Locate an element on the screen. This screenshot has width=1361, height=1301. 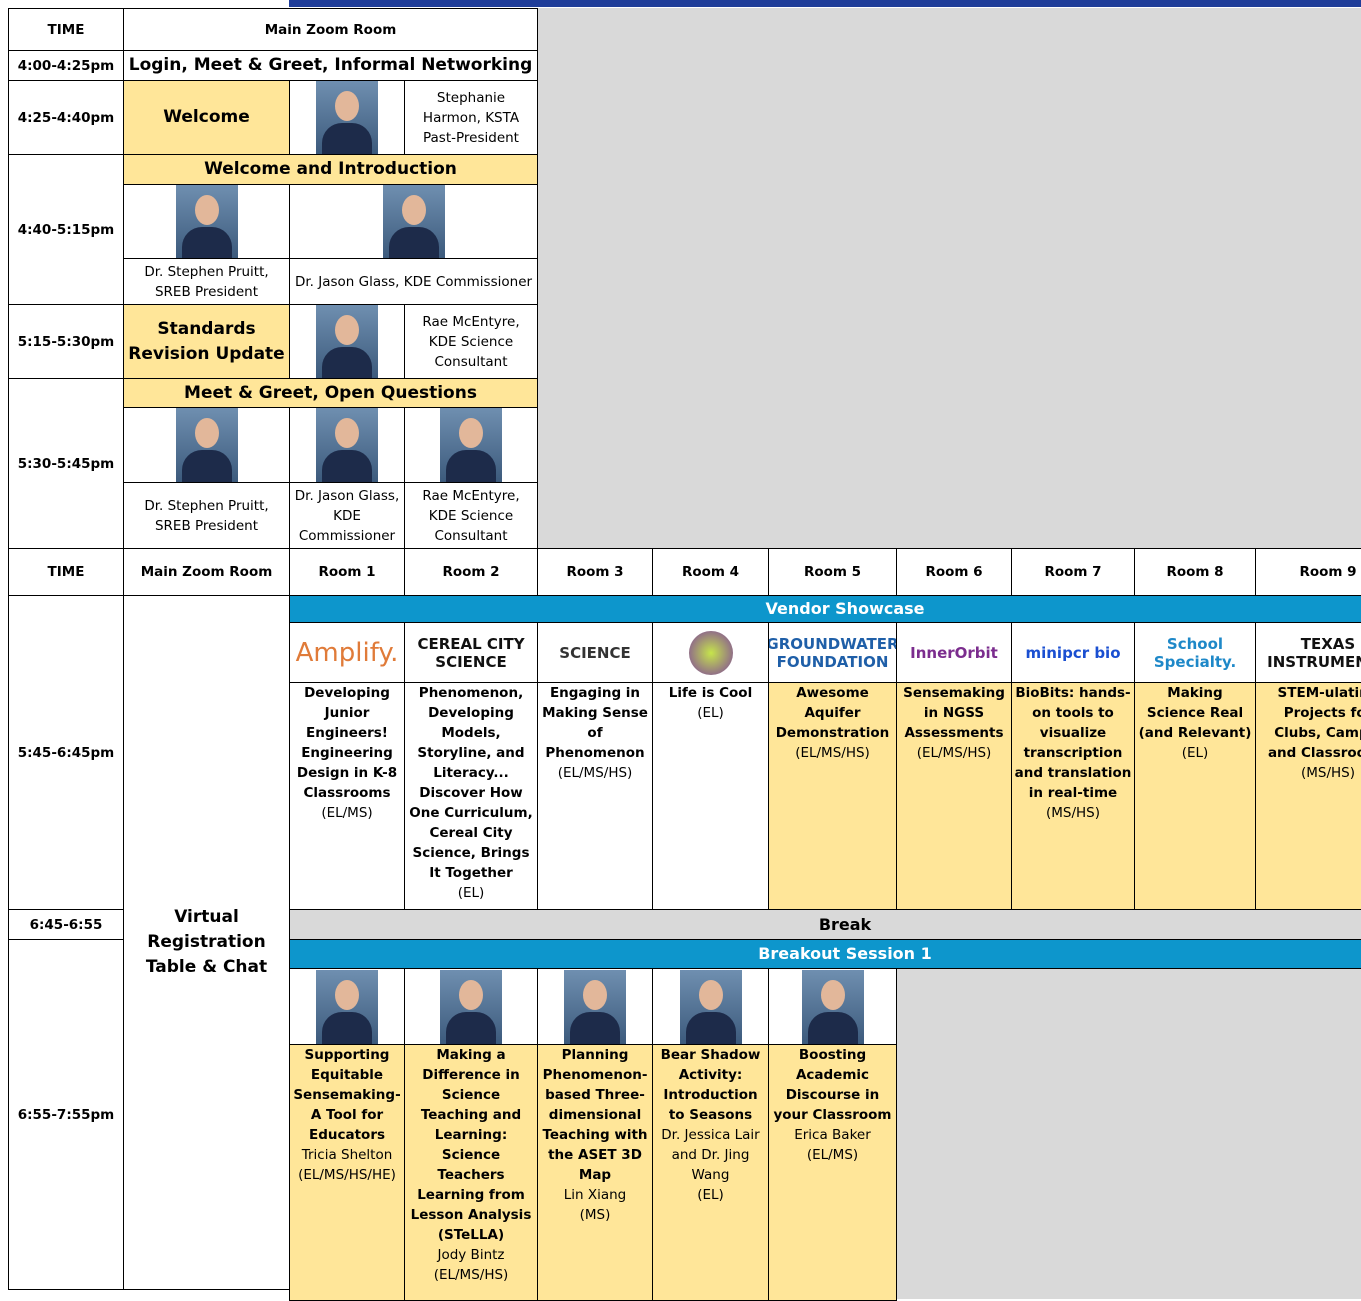
header-text: Room 8 is located at coordinates (1195, 572).